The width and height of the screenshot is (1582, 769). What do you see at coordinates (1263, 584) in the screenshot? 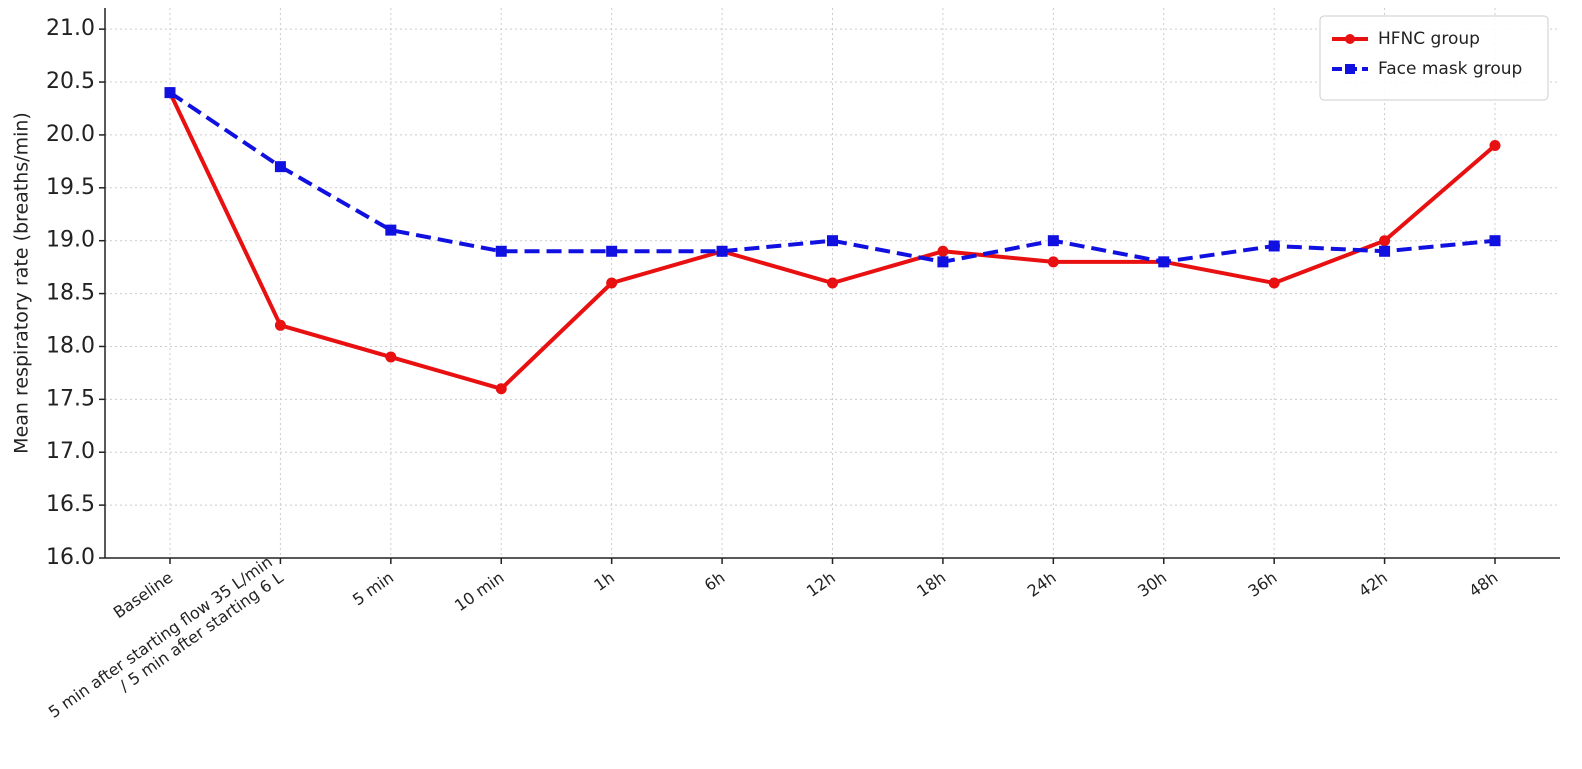
I see `x-tick-label: 36h` at bounding box center [1263, 584].